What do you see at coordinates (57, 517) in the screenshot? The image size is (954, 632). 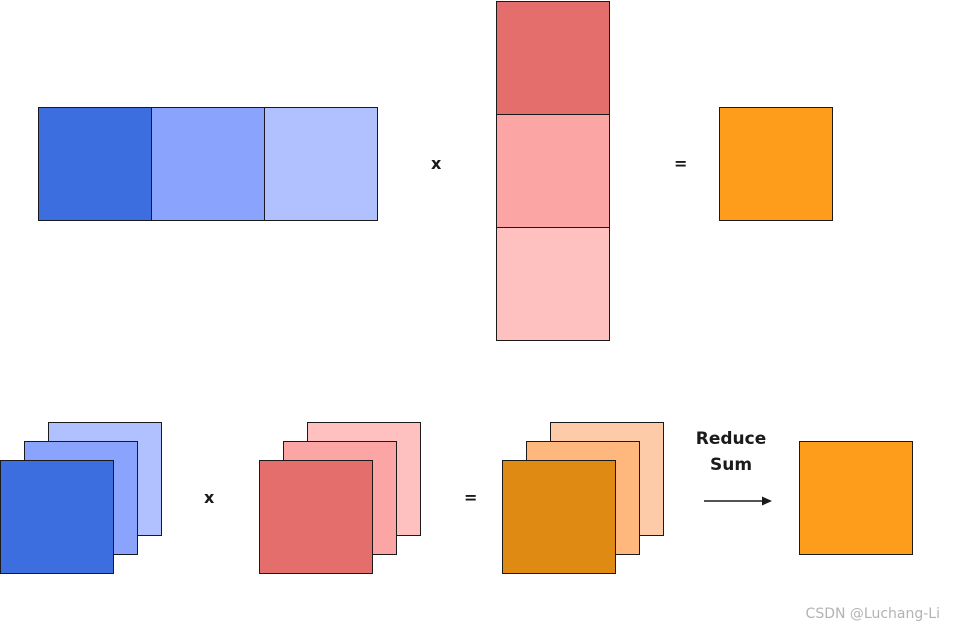 I see `blue-stack-front` at bounding box center [57, 517].